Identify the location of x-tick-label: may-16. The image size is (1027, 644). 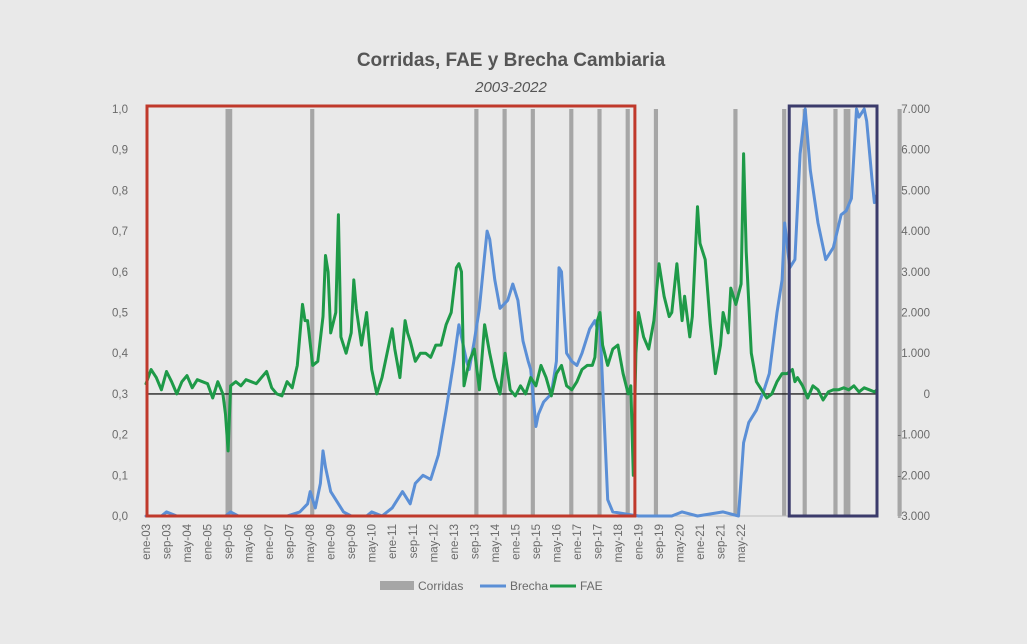
(557, 543).